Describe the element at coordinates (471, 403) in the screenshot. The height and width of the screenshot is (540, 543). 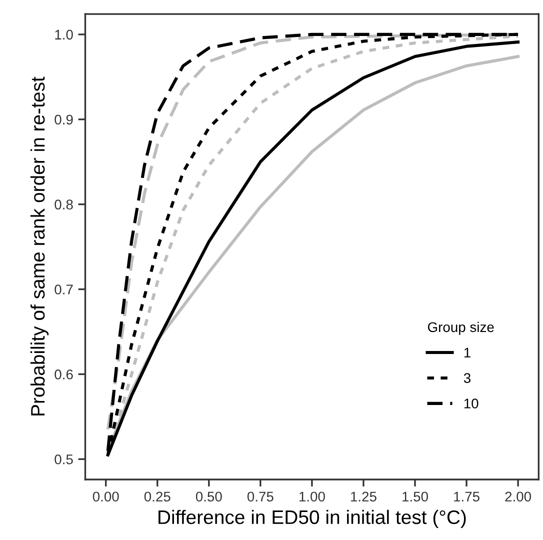
I see `legend-label: 10` at that location.